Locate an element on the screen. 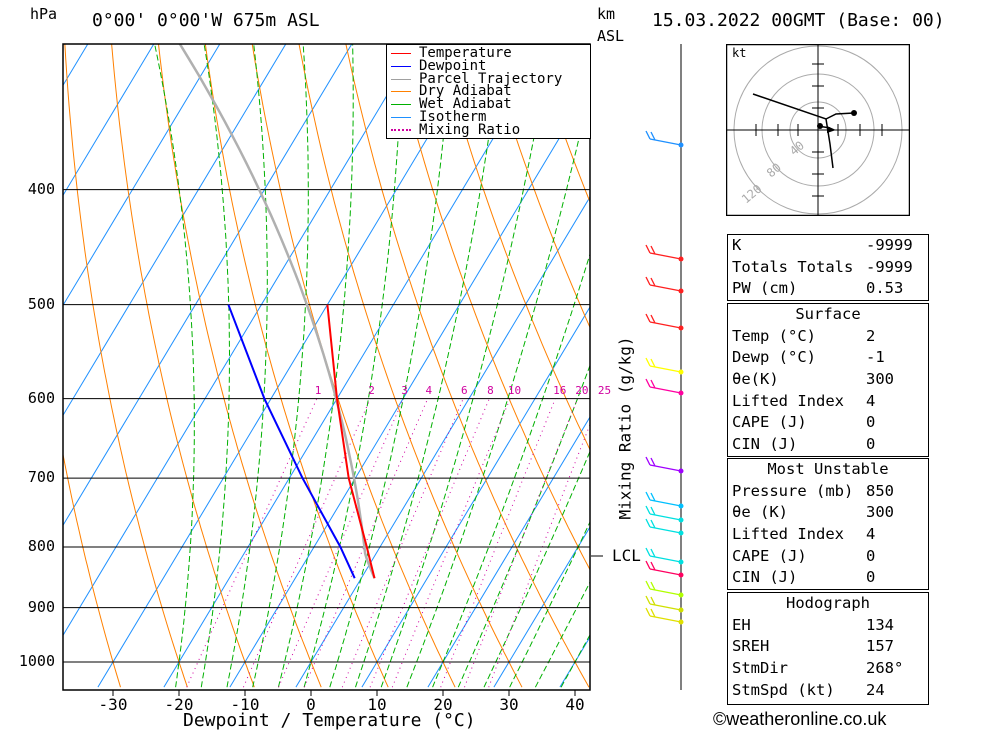  mixing-ratio-label: 25 is located at coordinates (604, 391).